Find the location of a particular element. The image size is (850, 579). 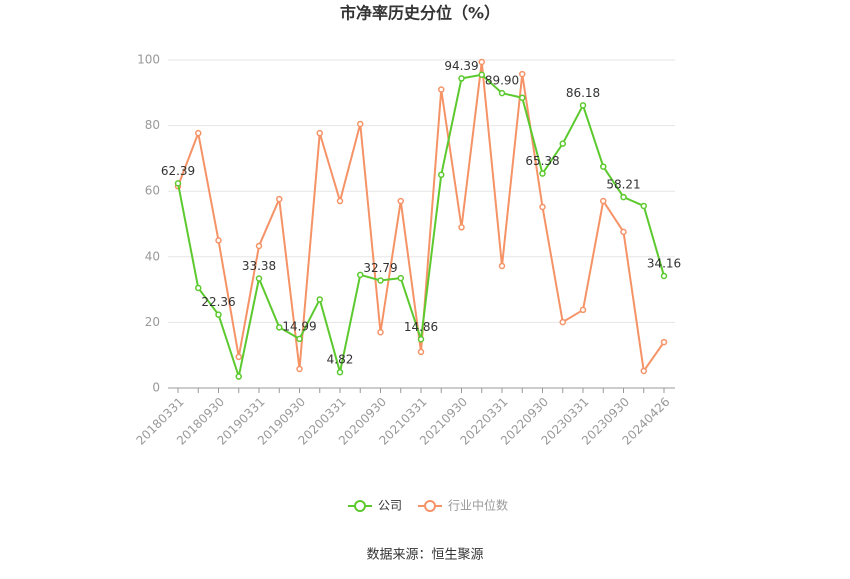

source: 数据来源：恒生聚源 is located at coordinates (424, 555).